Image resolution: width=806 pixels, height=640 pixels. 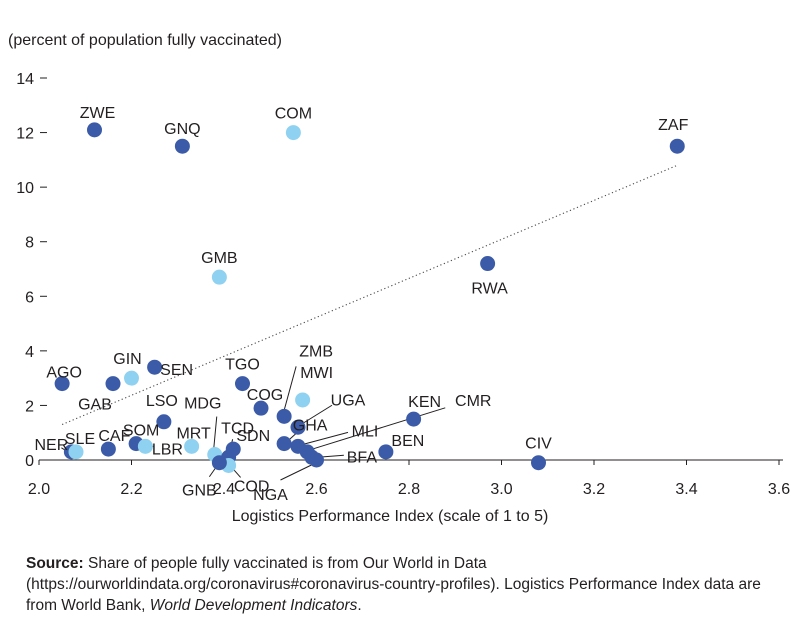 What do you see at coordinates (673, 125) in the screenshot?
I see `label-zaf: ZAF` at bounding box center [673, 125].